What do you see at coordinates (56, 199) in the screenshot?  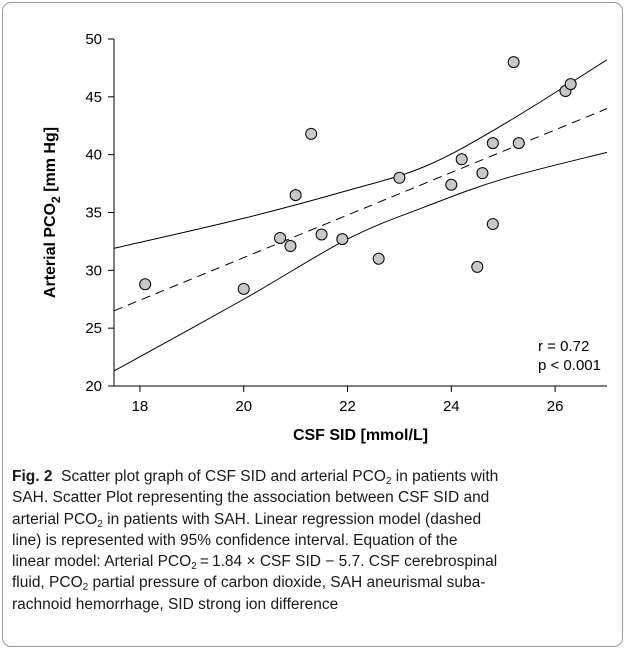 I see `y-axis-title-subscript: 2` at bounding box center [56, 199].